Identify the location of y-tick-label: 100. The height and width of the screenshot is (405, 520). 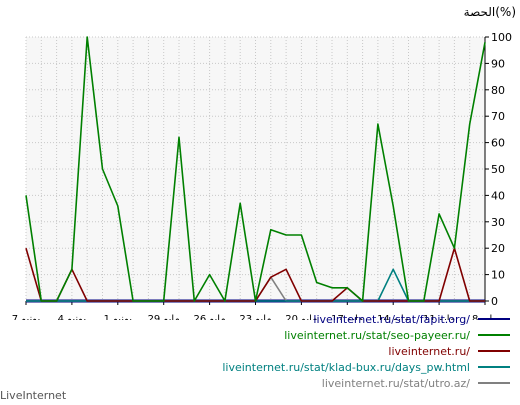
(501, 37).